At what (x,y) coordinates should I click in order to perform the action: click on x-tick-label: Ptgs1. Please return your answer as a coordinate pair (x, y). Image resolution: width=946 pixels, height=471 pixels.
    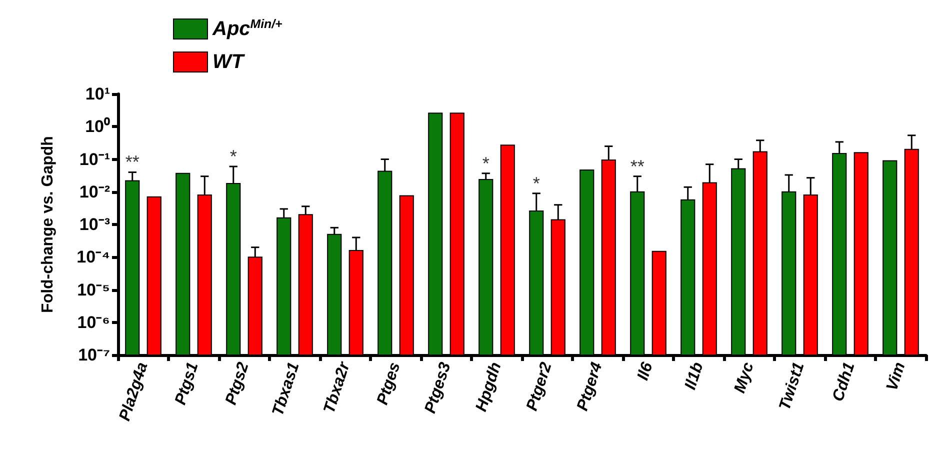
    Looking at the image, I should click on (187, 384).